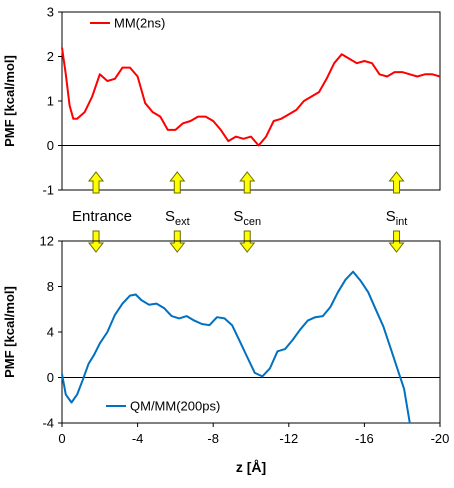  I want to click on bottom-y-axis-label: PMF [kcal/mol], so click(9, 332).